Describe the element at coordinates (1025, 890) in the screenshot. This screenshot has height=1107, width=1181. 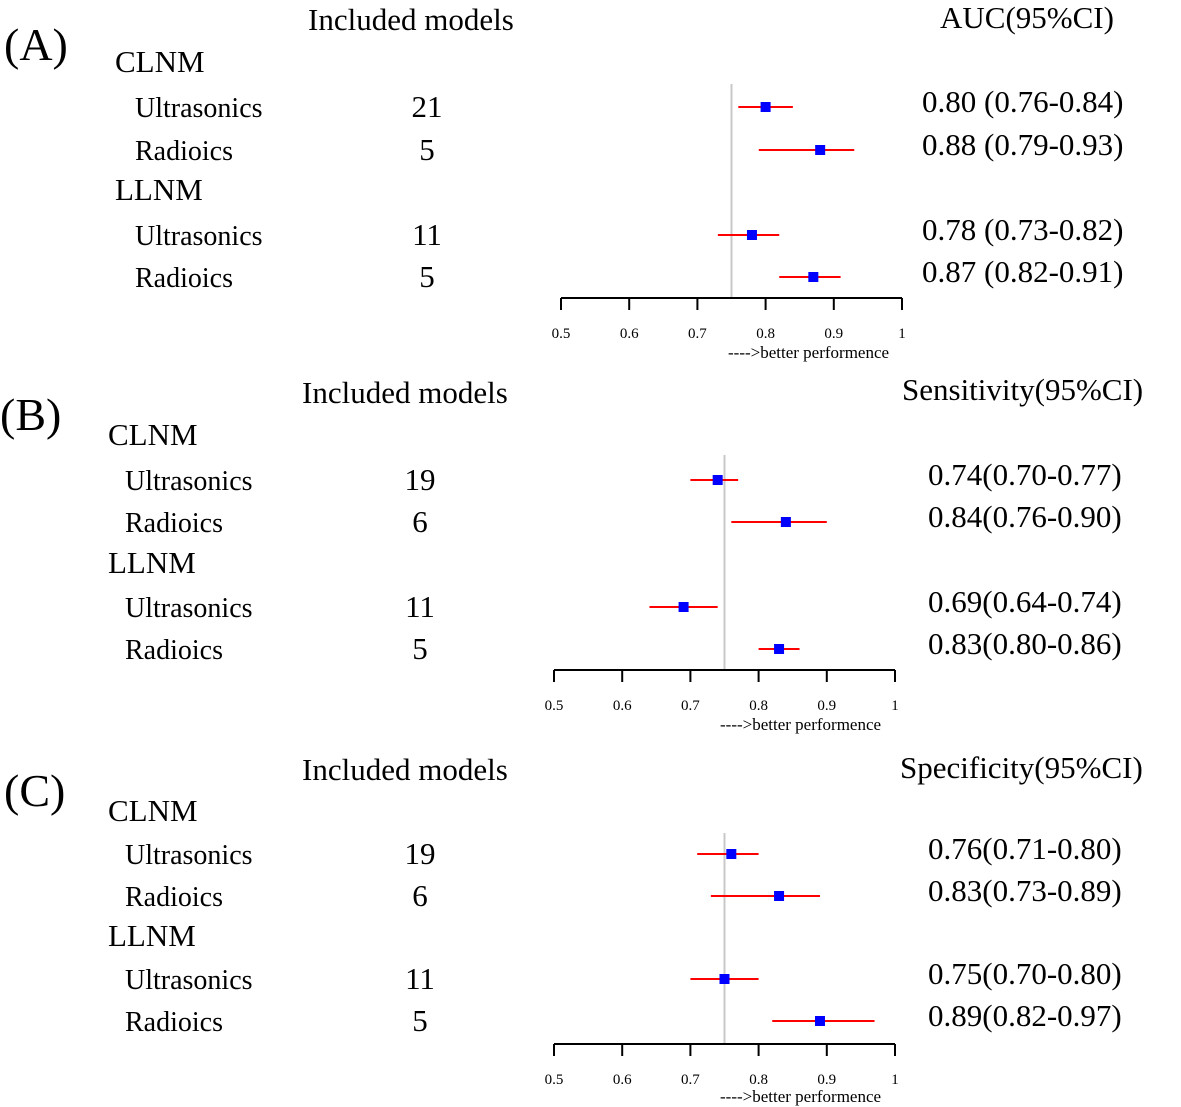
I see `ci-text: 0.83(0.73-0.89)` at that location.